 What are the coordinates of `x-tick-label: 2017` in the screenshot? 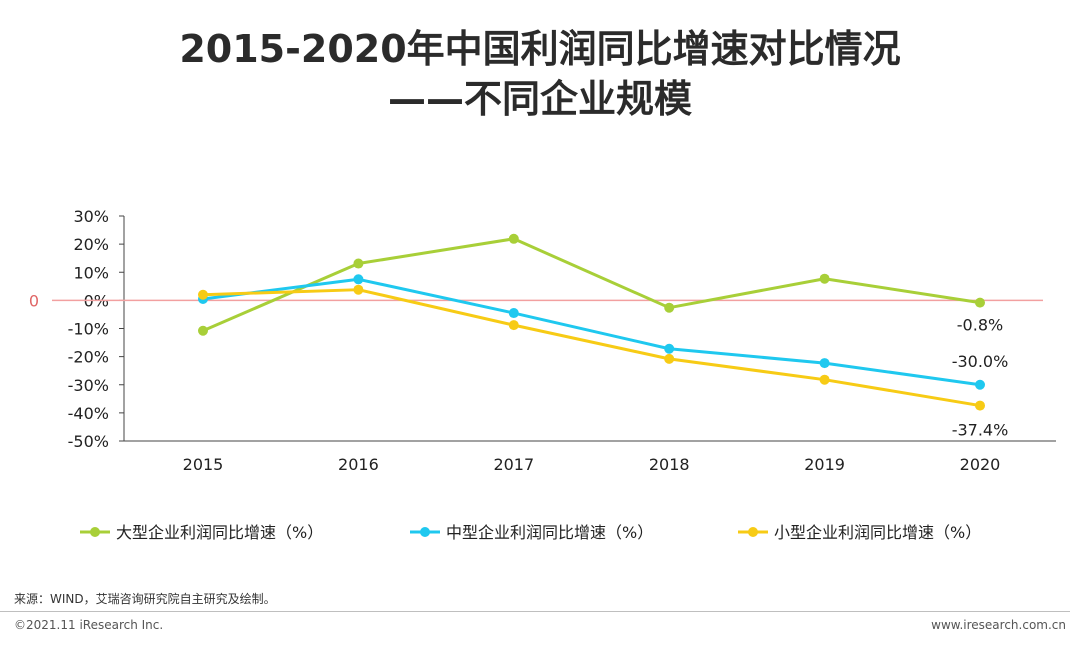 It's located at (513, 464).